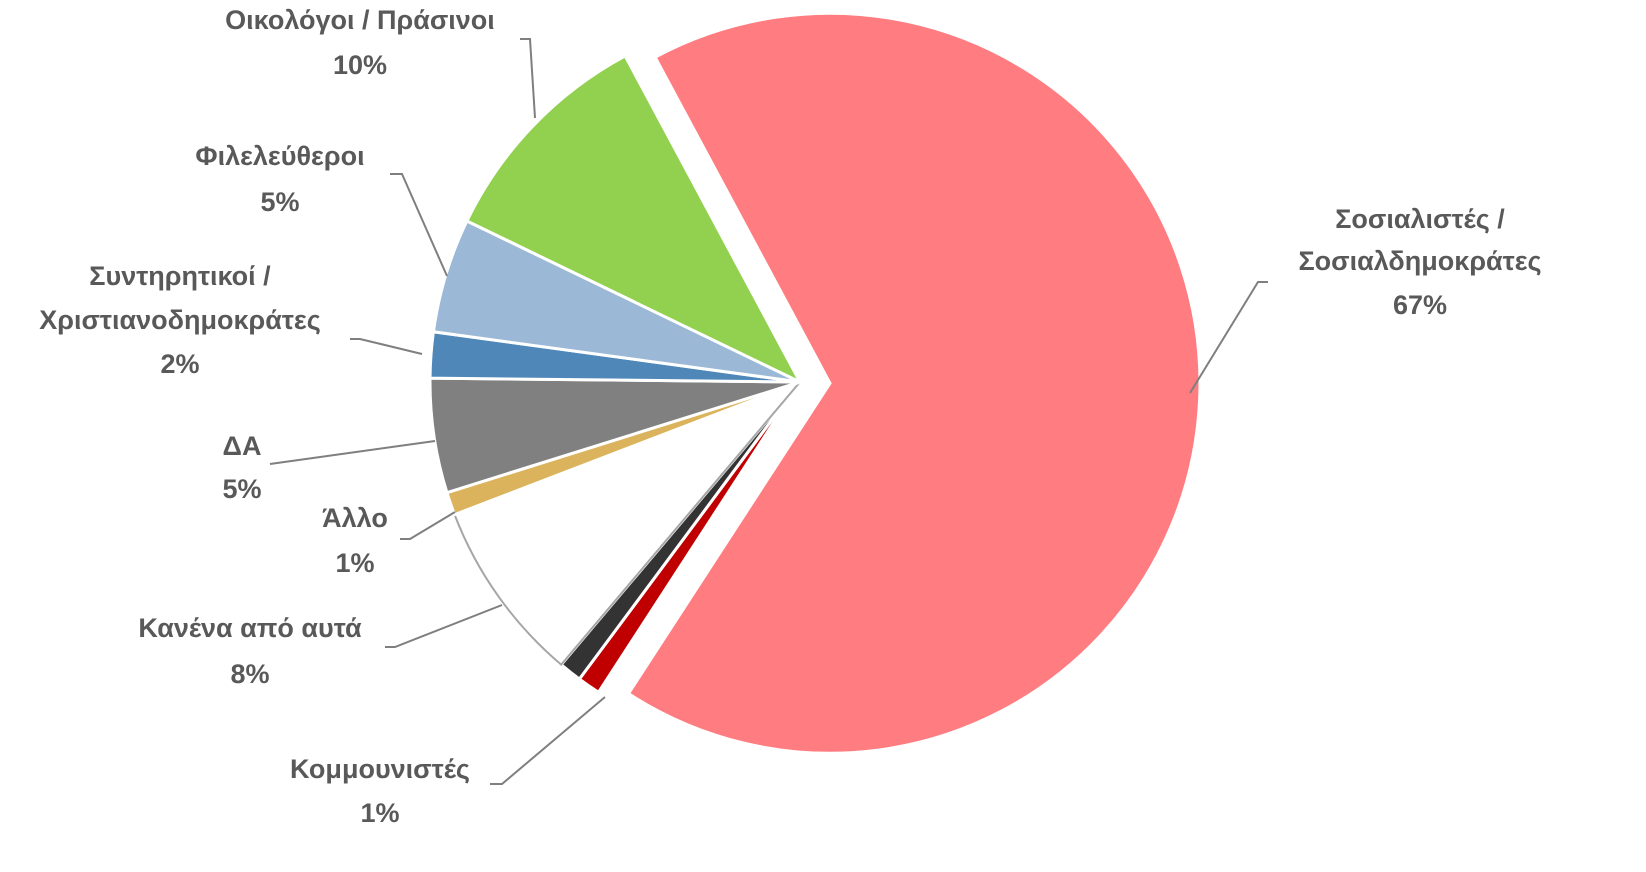 The width and height of the screenshot is (1646, 872). I want to click on slice-label: Σοσιαλιστές / Σοσιαλδημοκράτες, so click(1419, 240).